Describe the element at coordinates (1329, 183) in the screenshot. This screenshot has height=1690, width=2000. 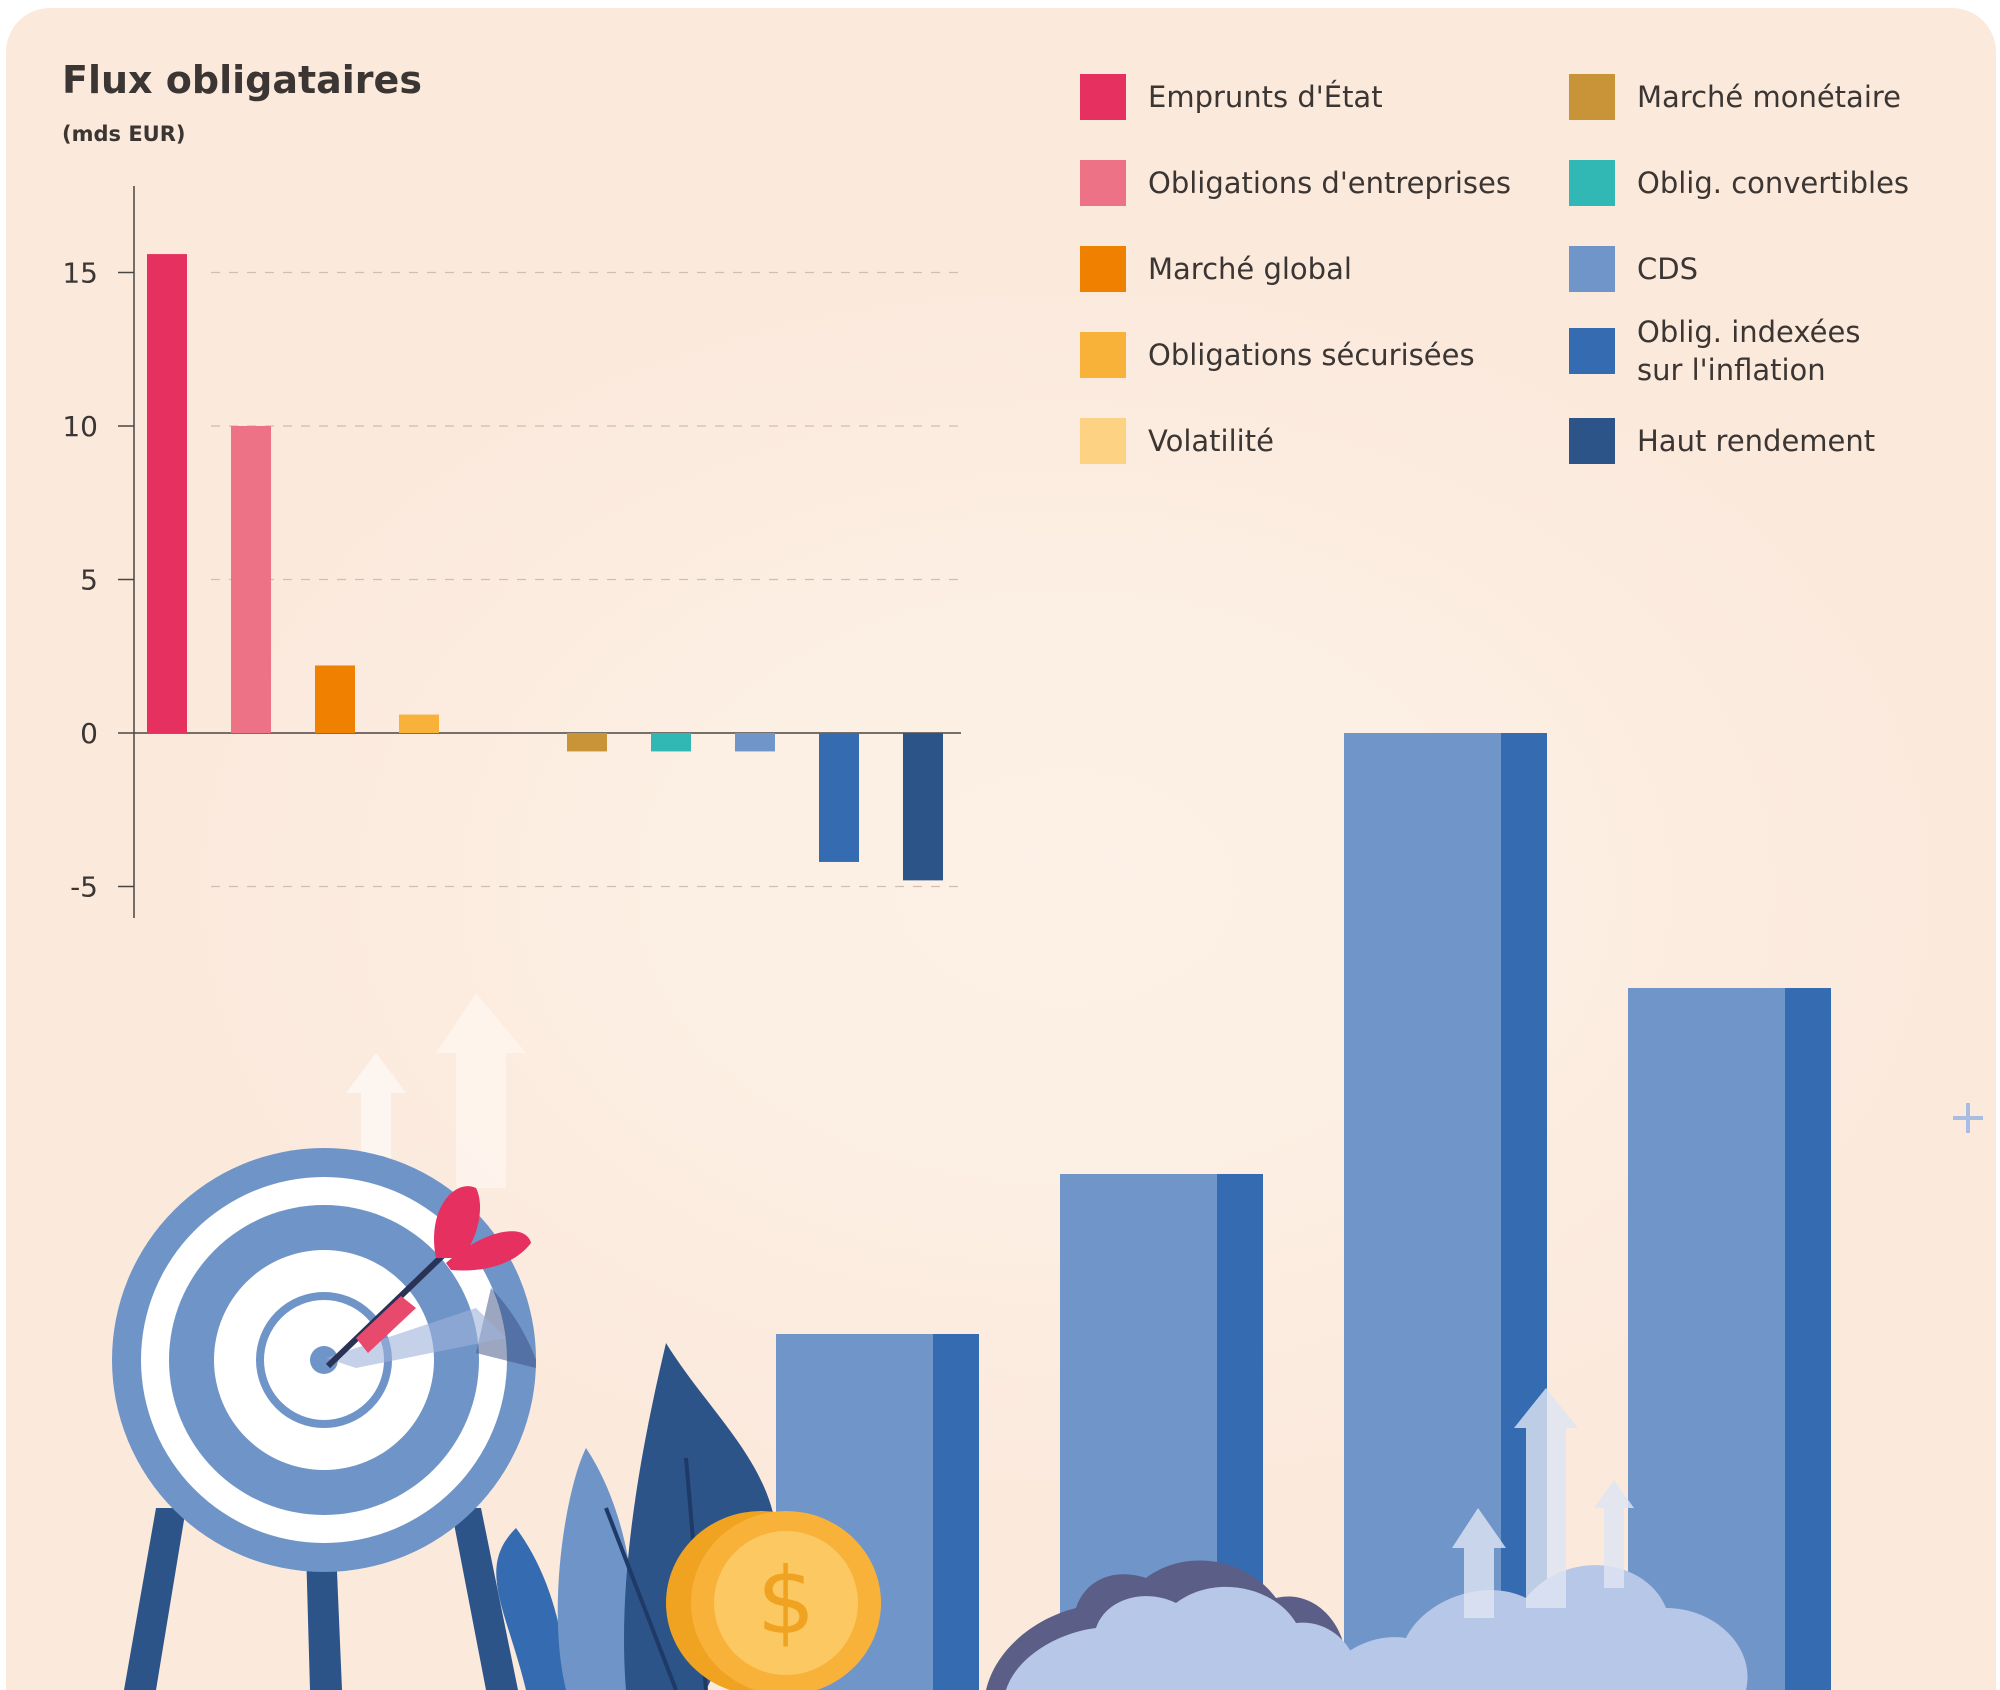
I see `legend-label: Obligations d'entreprises` at that location.